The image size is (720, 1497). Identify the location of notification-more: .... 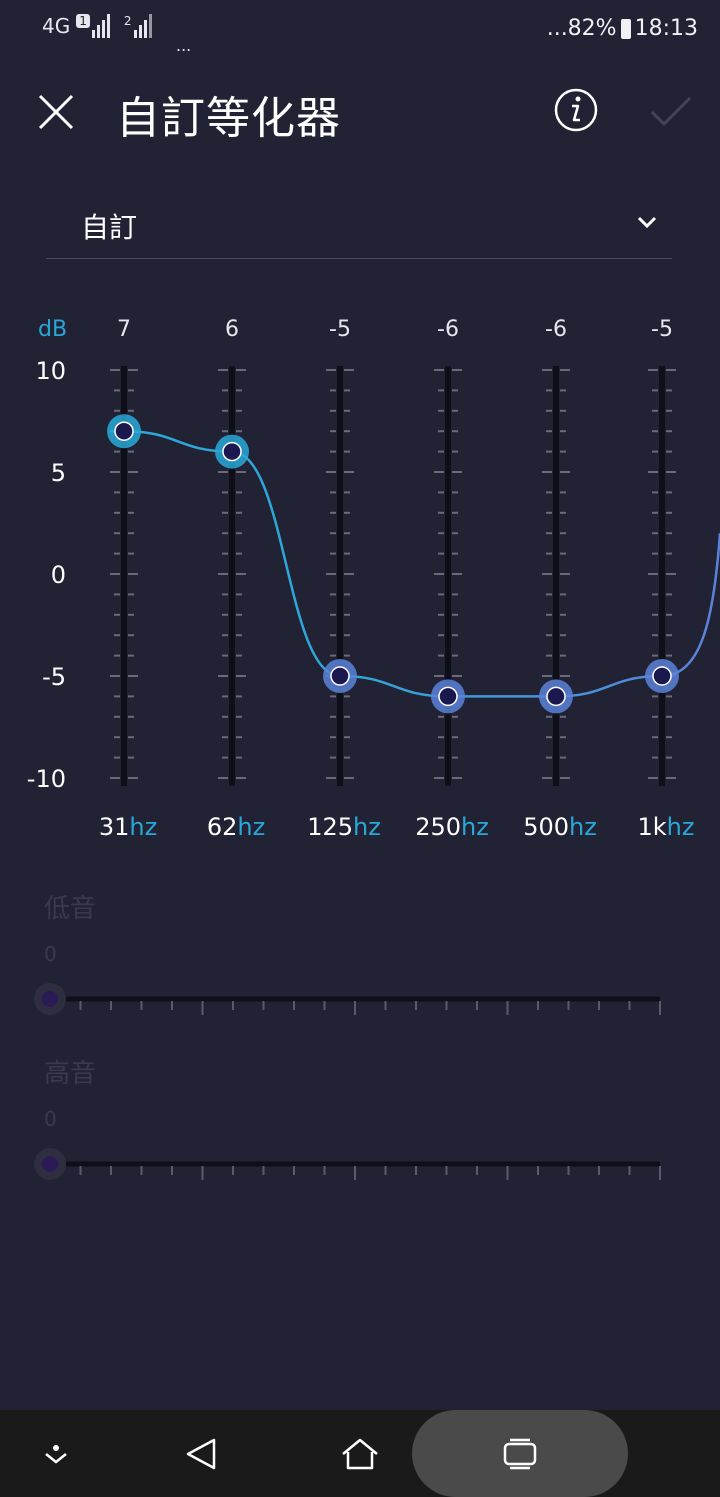
(184, 45).